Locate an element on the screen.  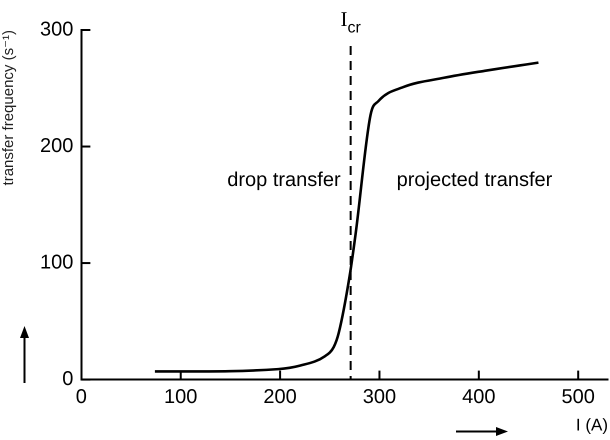
y-tick-label: 200 is located at coordinates (57, 146).